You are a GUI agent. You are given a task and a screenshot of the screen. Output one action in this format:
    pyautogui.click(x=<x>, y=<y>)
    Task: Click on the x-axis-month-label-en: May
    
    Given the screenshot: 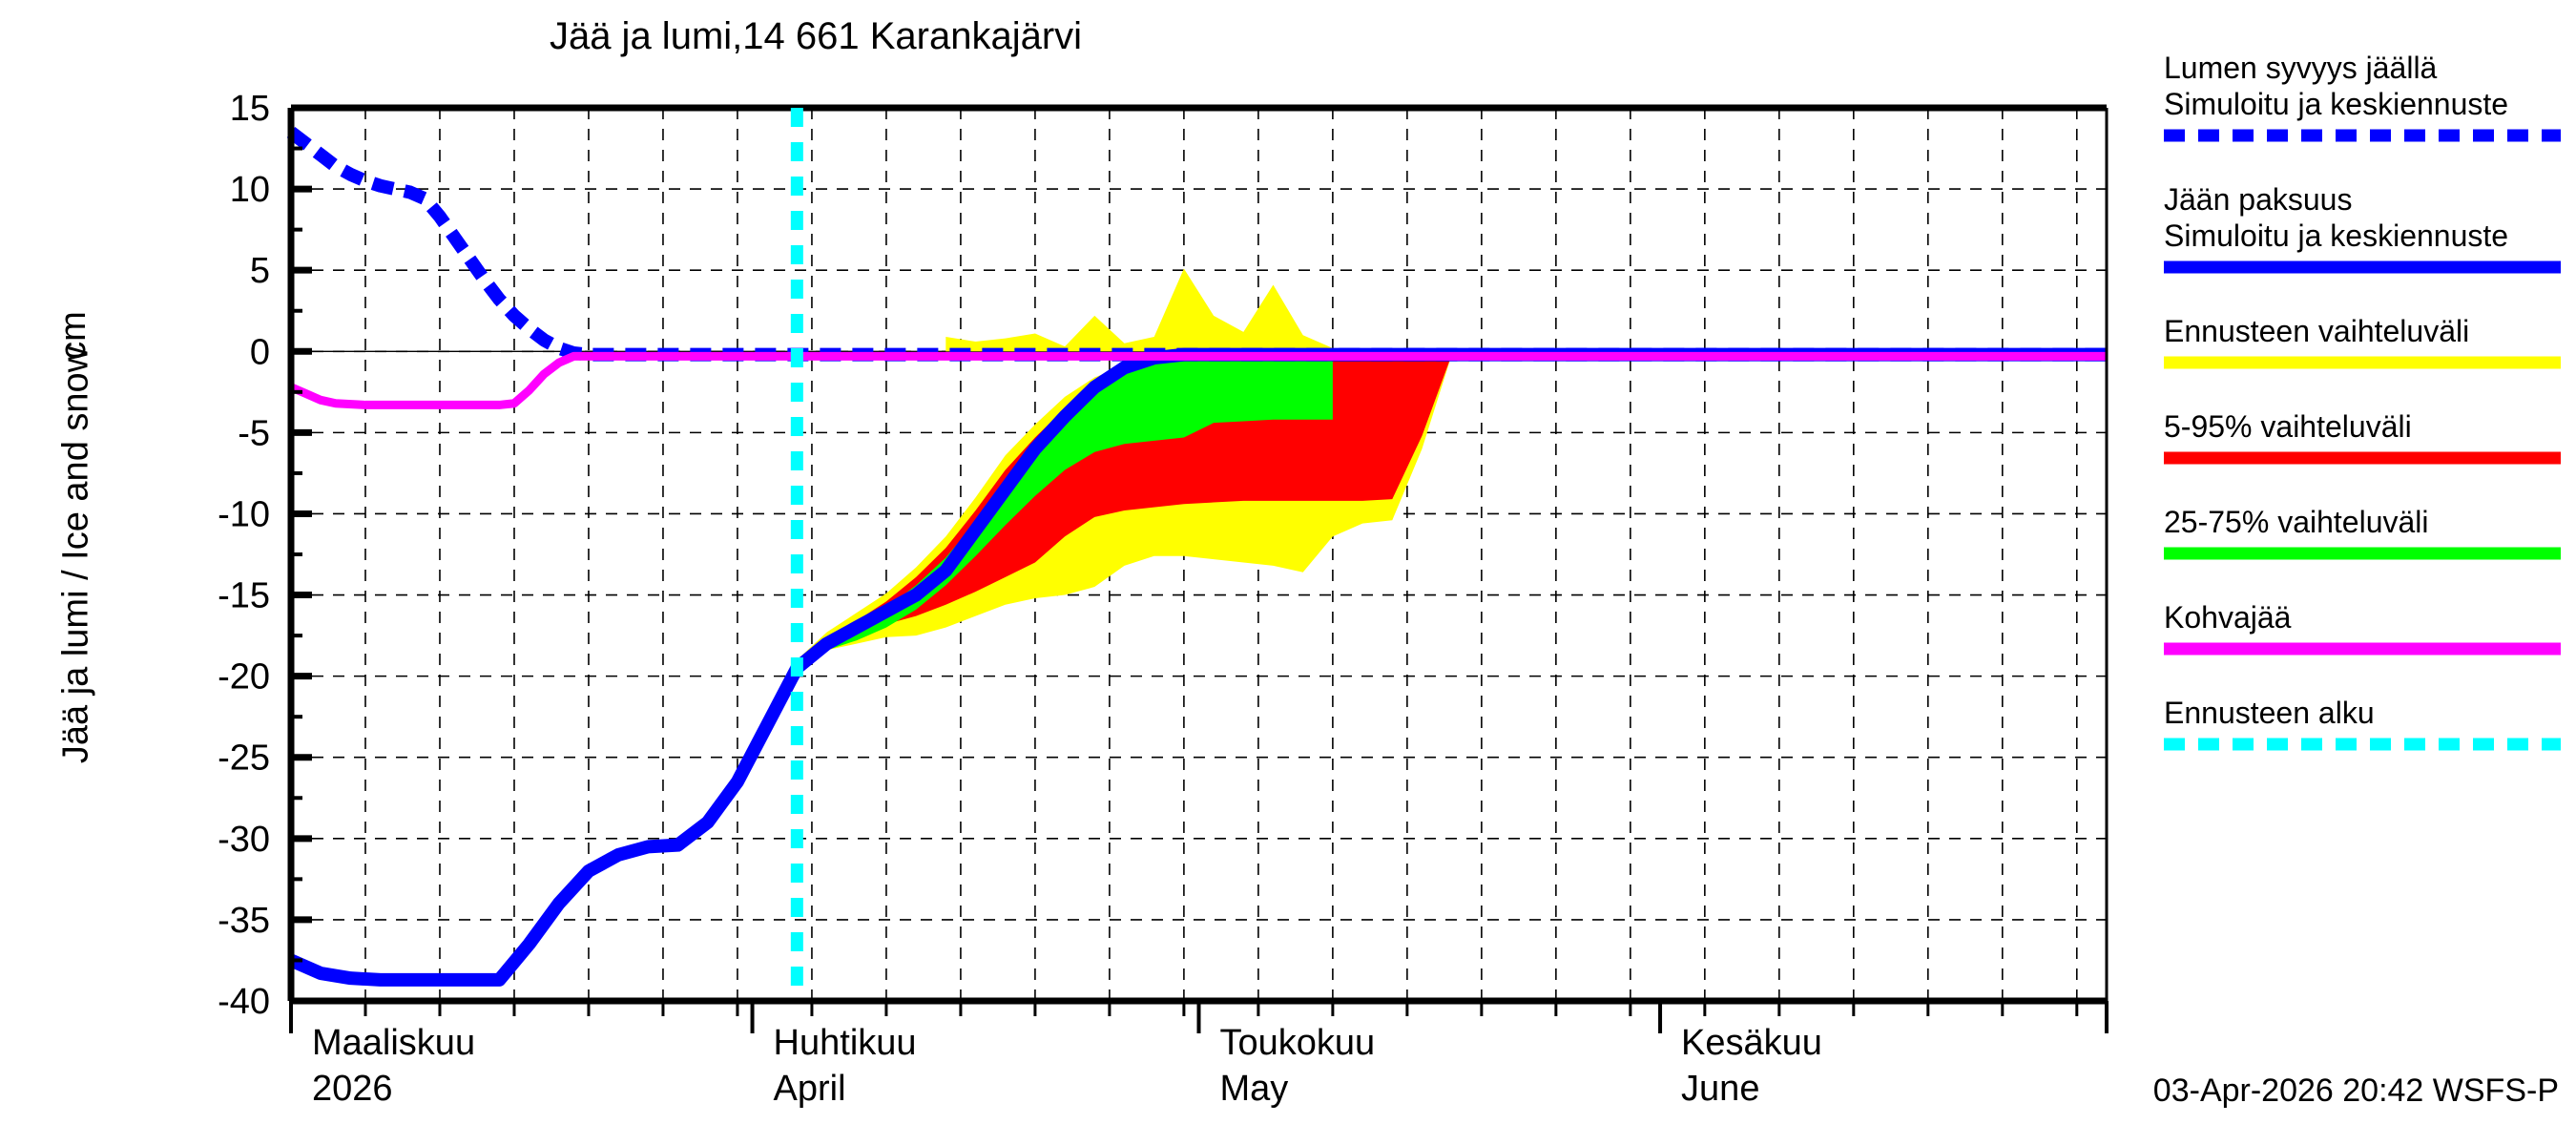 What is the action you would take?
    pyautogui.click(x=1254, y=1089)
    